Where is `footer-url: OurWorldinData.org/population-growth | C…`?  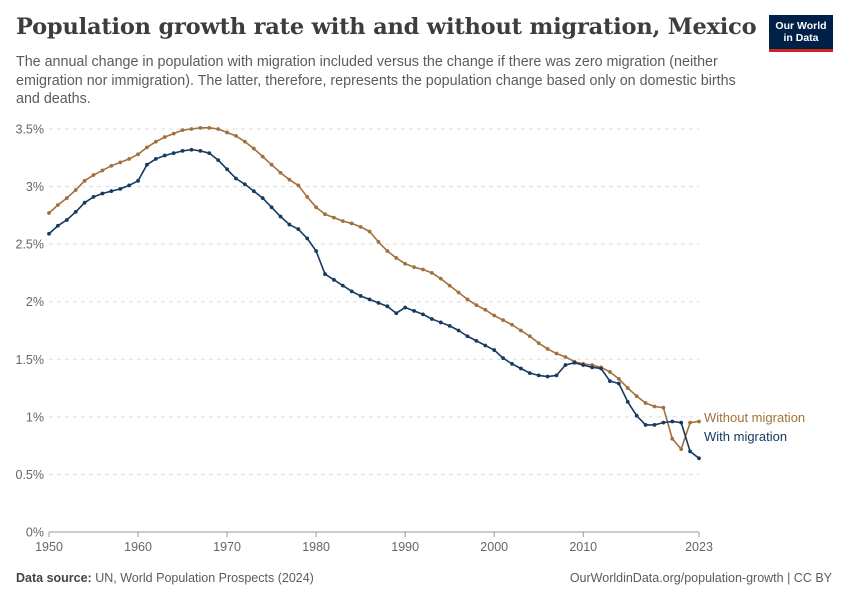
footer-url: OurWorldinData.org/population-growth | C… is located at coordinates (700, 578).